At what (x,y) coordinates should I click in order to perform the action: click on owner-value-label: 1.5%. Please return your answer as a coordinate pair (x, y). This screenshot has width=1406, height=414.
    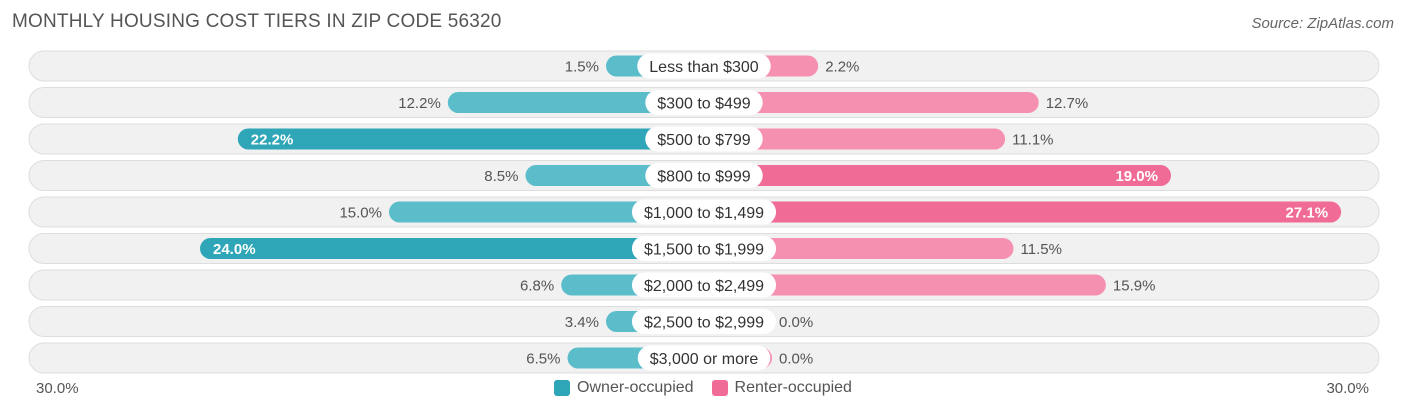
    Looking at the image, I should click on (582, 67).